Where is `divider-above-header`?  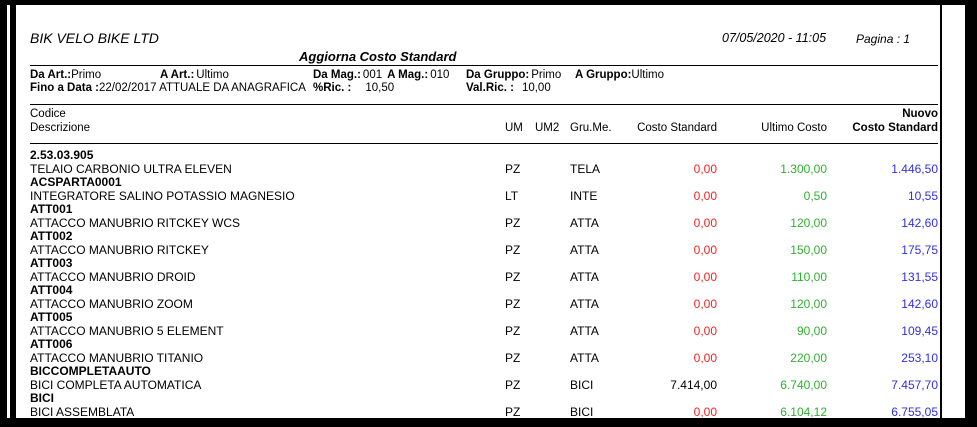 divider-above-header is located at coordinates (484, 104).